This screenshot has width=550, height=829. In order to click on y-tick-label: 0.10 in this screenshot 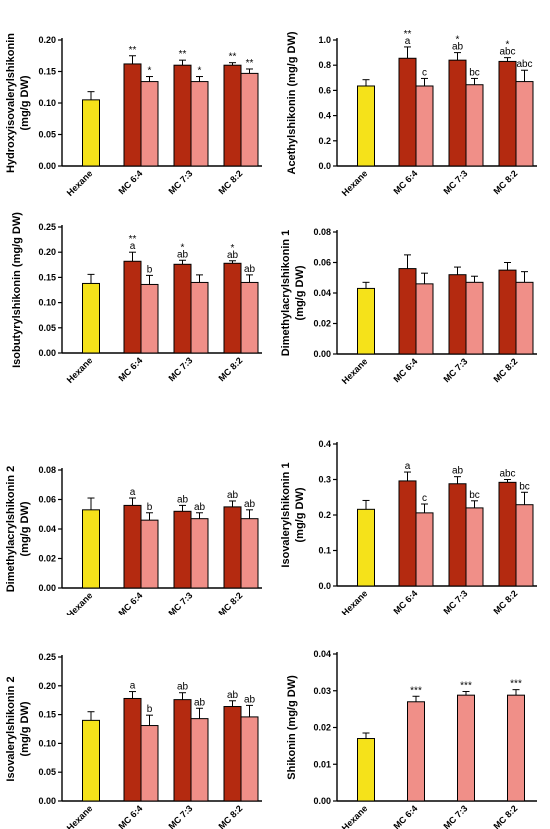, I will do `click(47, 103)`.